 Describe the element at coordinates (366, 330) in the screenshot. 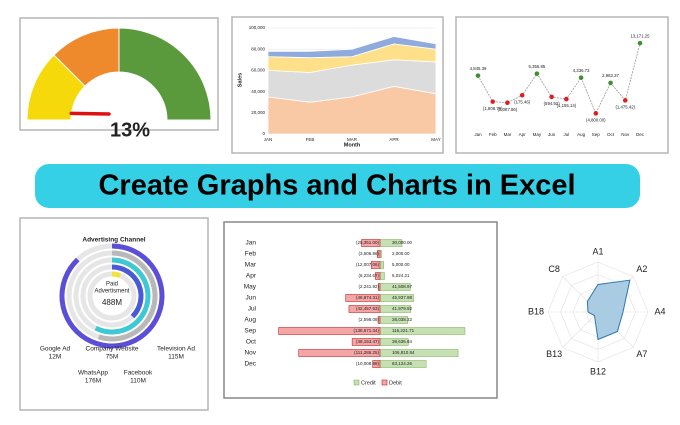

I see `data-label: (138,671.34)` at that location.